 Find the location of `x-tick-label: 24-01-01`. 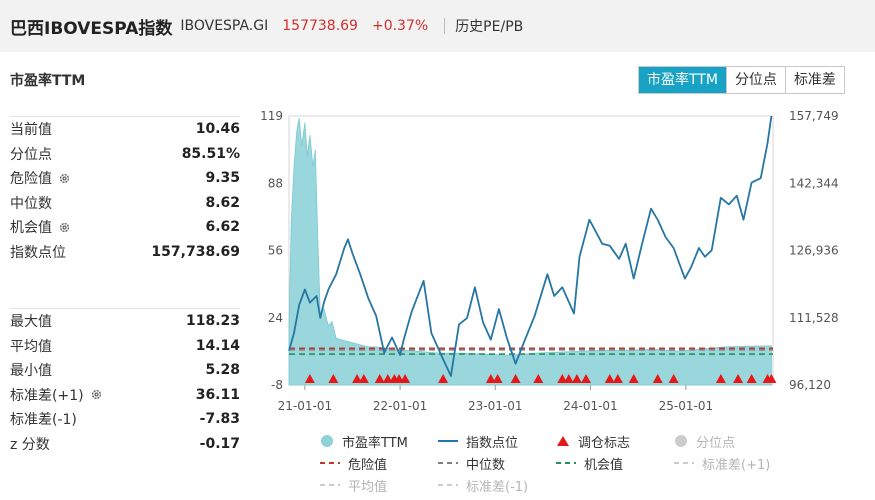

x-tick-label: 24-01-01 is located at coordinates (590, 406).